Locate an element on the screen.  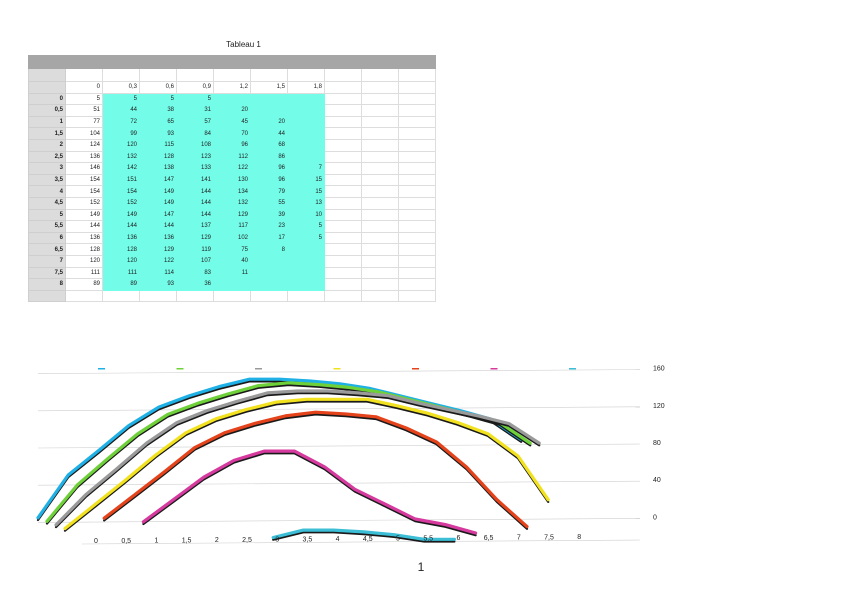
table-cell: 111 is located at coordinates (121, 273).